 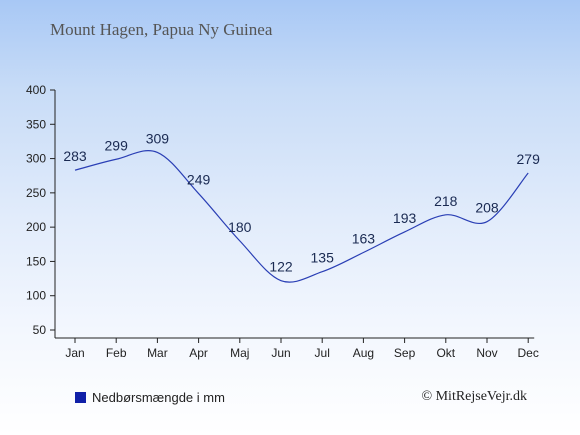 What do you see at coordinates (322, 353) in the screenshot?
I see `x-tick-label: Jul` at bounding box center [322, 353].